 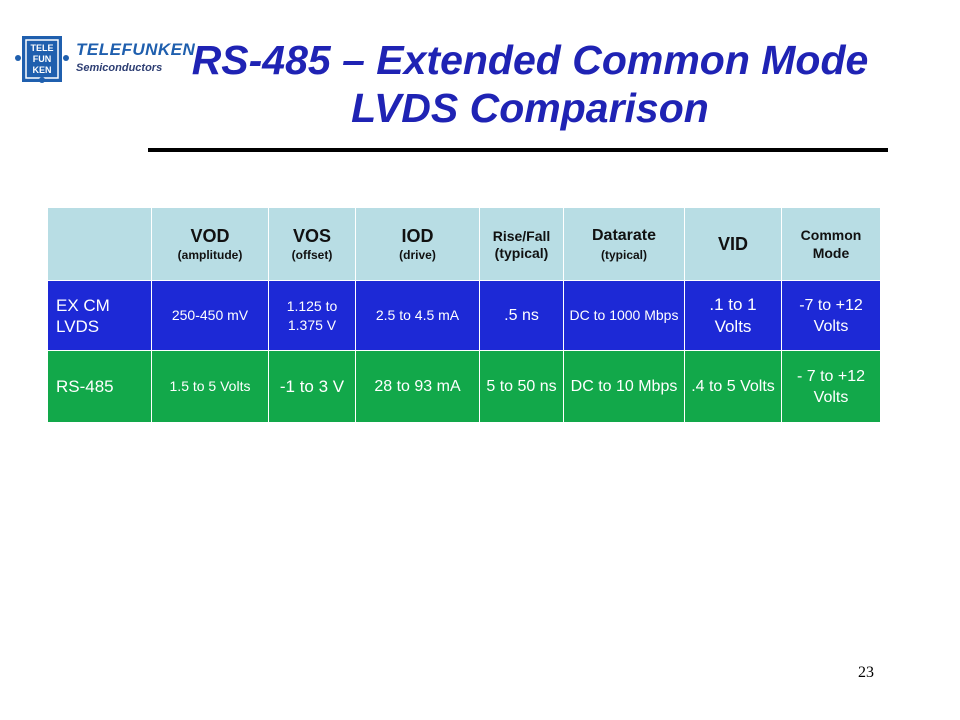 What do you see at coordinates (210, 315) in the screenshot?
I see `cell-lvds-vod: 250-450 mV` at bounding box center [210, 315].